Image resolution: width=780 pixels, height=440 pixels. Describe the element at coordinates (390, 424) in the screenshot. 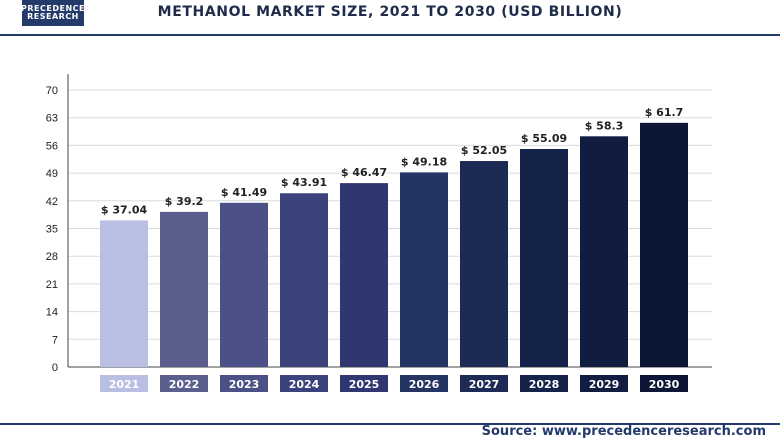

I see `footer-divider` at that location.